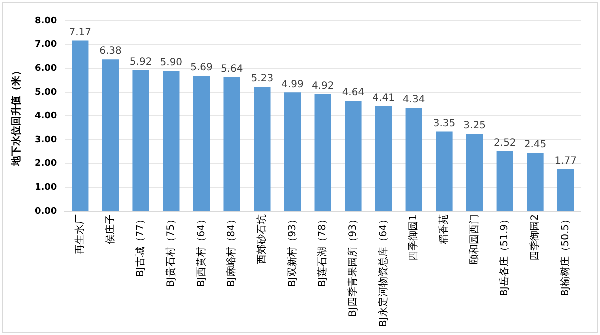 The image size is (600, 335). What do you see at coordinates (16, 117) in the screenshot?
I see `y-axis-title: 地下水位回升值（米）` at bounding box center [16, 117].